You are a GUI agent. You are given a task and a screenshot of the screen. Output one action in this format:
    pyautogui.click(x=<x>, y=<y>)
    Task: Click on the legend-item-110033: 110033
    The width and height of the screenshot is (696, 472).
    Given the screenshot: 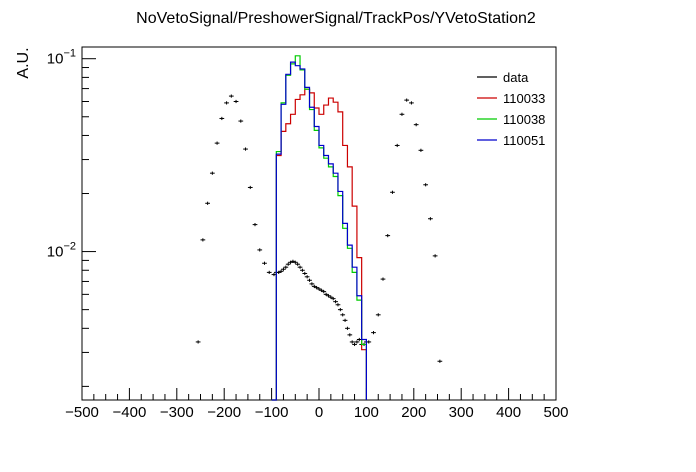 What is the action you would take?
    pyautogui.click(x=511, y=98)
    